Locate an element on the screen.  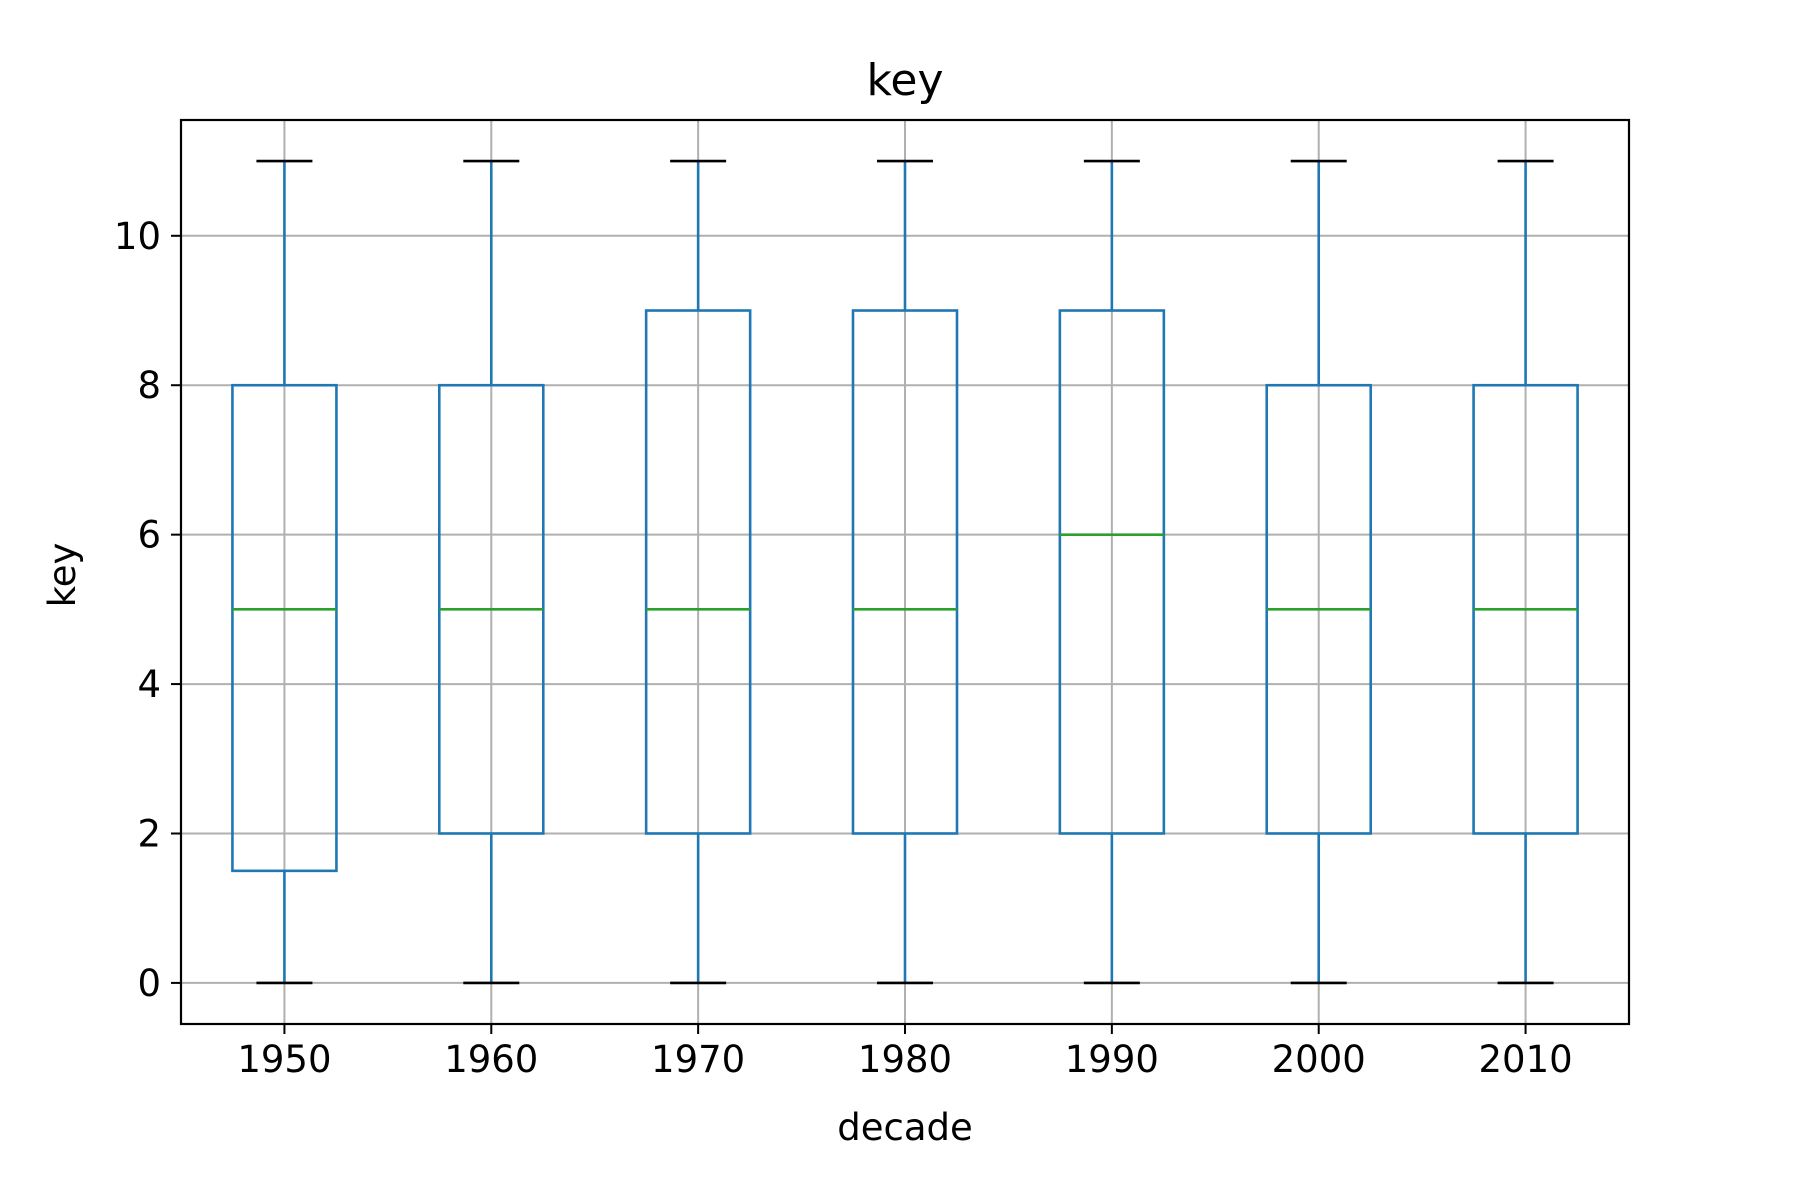
y-axis-label: key is located at coordinates (62, 575).